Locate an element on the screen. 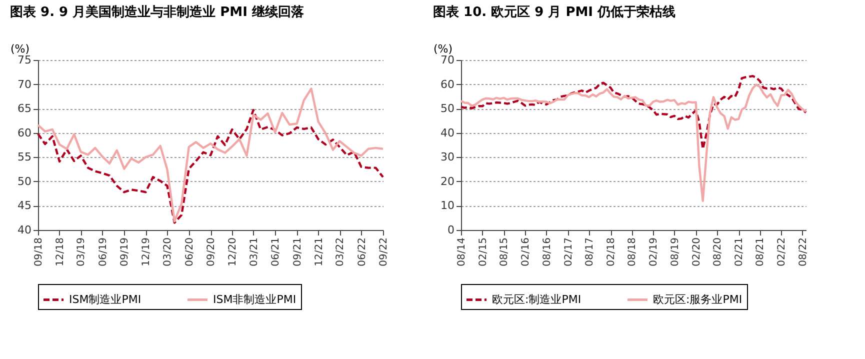 This screenshot has width=865, height=359. legend-label: ISM非制造业PMI is located at coordinates (254, 299).